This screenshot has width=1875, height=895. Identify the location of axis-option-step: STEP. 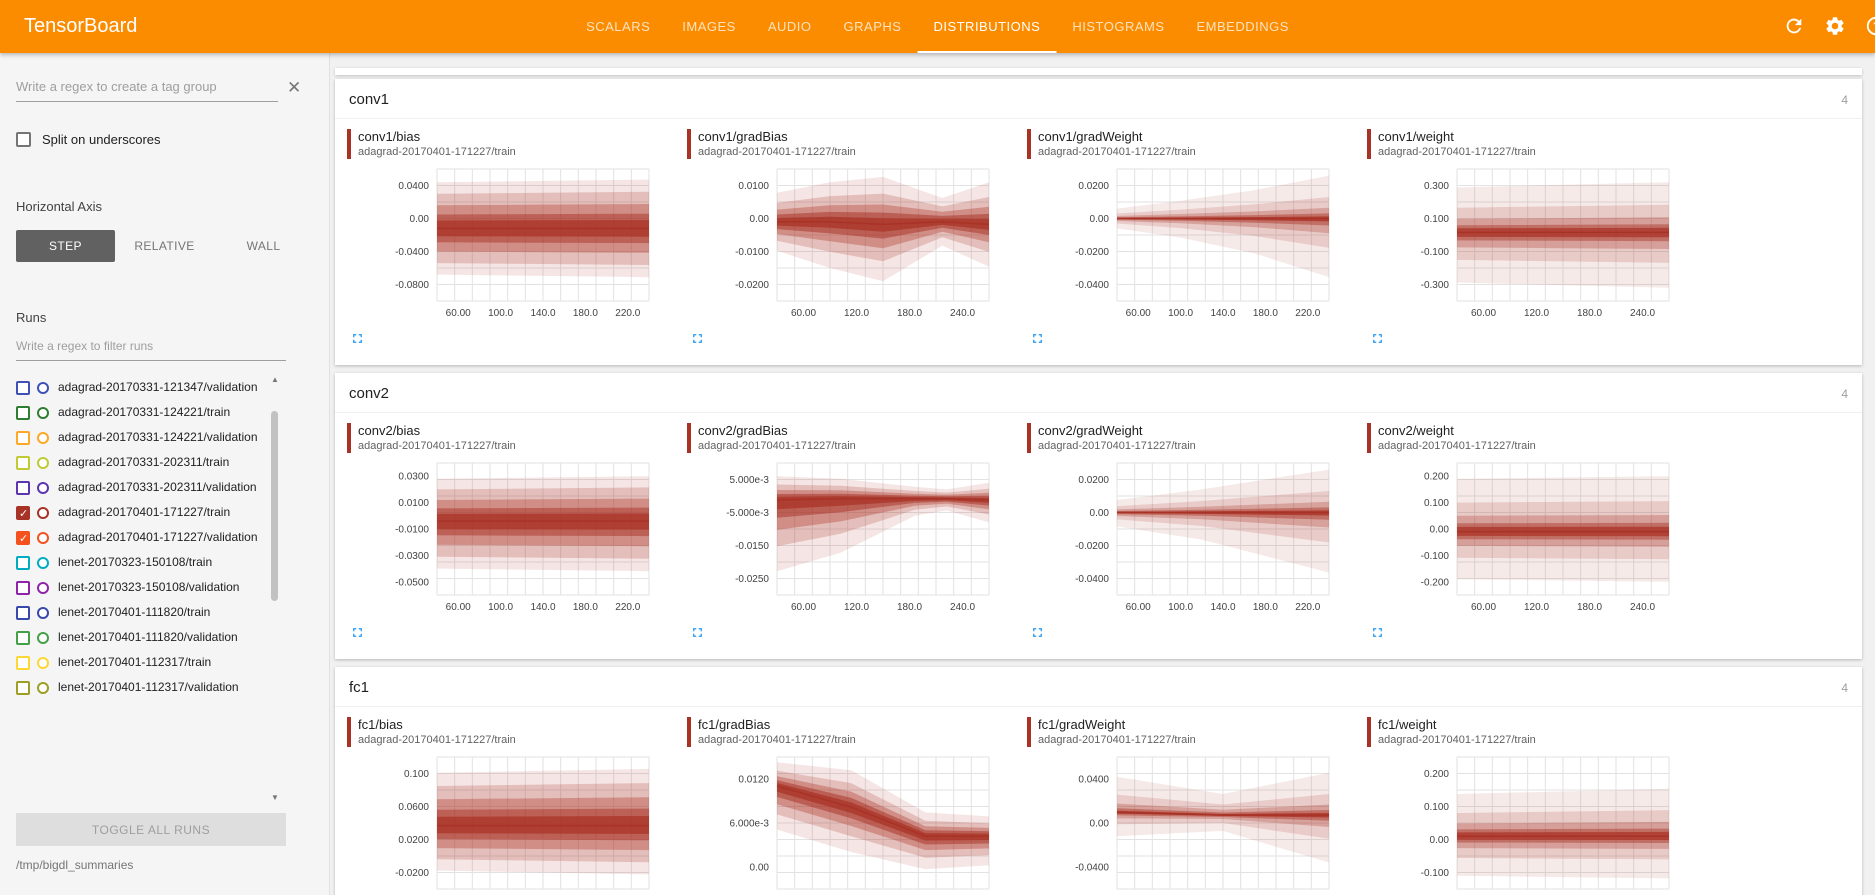
(65, 246).